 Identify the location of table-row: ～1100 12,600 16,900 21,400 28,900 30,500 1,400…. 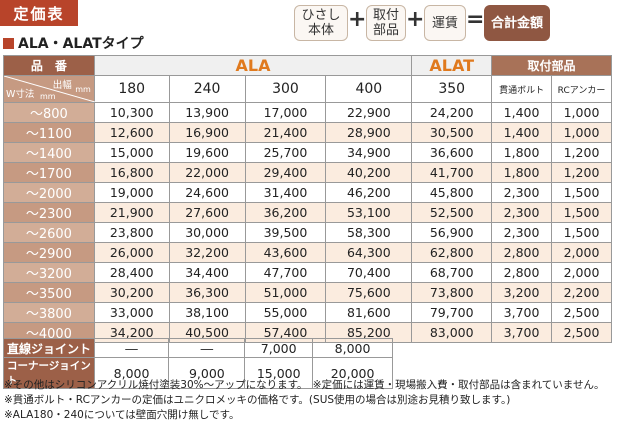
(307, 132).